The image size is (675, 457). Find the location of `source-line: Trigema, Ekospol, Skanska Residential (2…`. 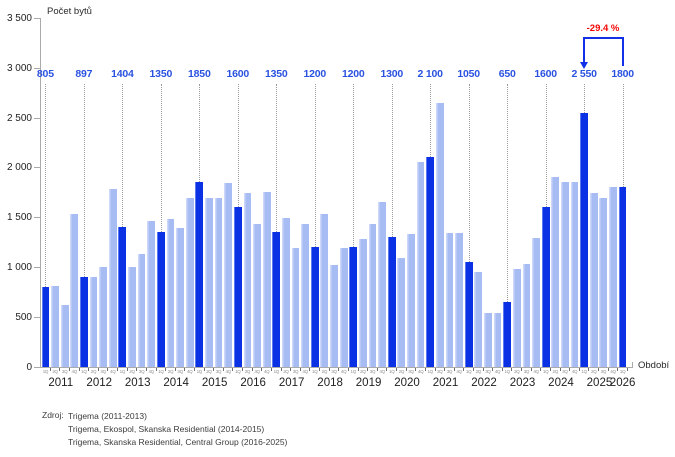

source-line: Trigema, Ekospol, Skanska Residential (2… is located at coordinates (166, 429).